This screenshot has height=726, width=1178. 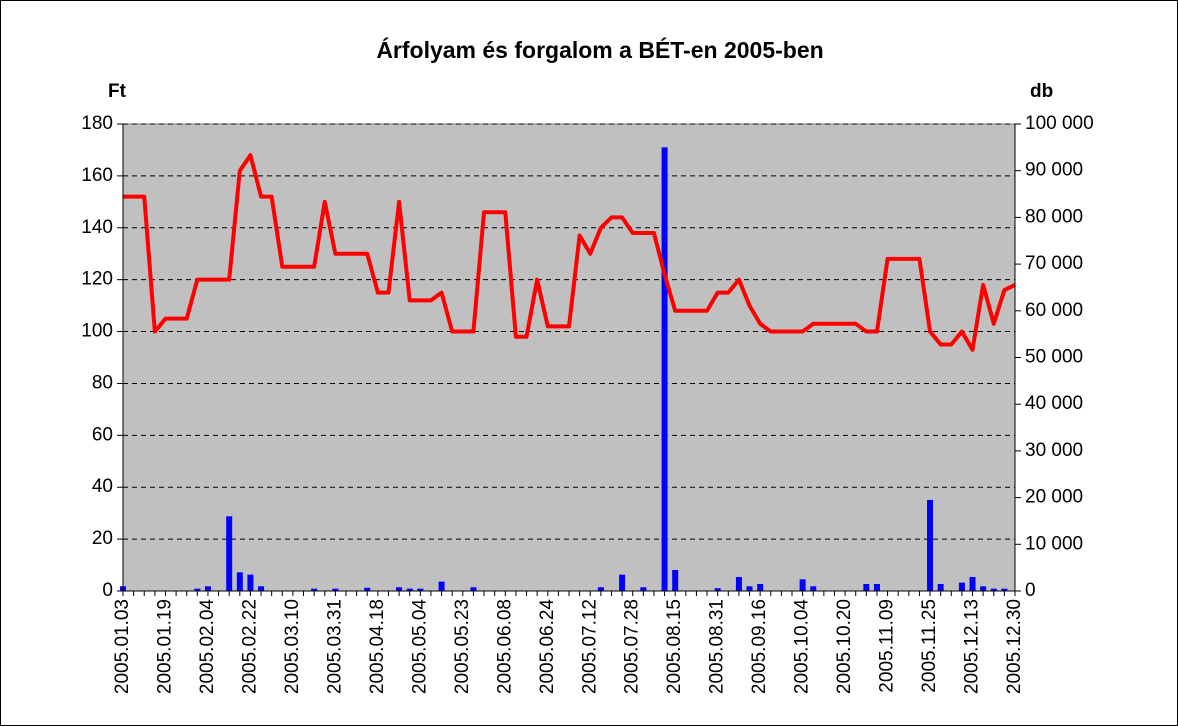 I want to click on y-tick-label: 60, so click(x=102, y=434).